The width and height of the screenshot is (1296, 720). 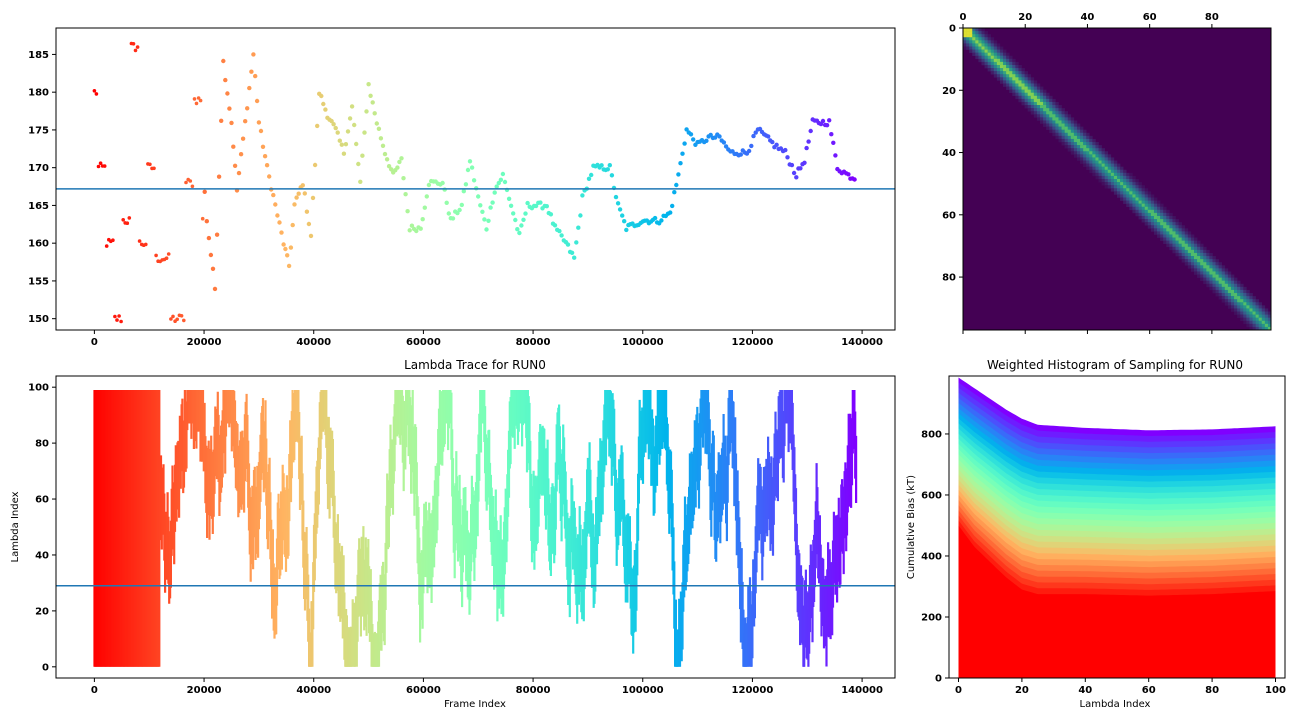 I want to click on y-tick-label: 800, so click(x=931, y=434).